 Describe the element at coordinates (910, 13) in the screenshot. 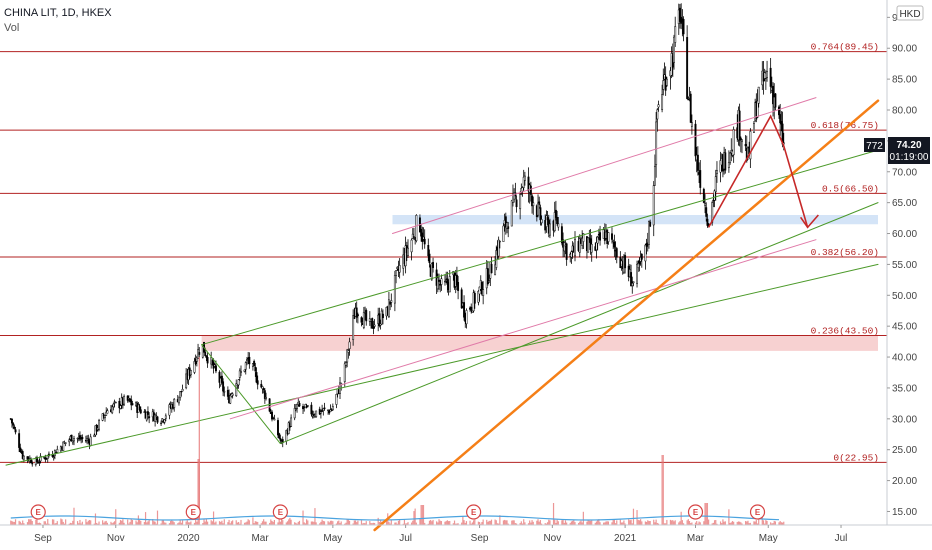

I see `currency-badge` at that location.